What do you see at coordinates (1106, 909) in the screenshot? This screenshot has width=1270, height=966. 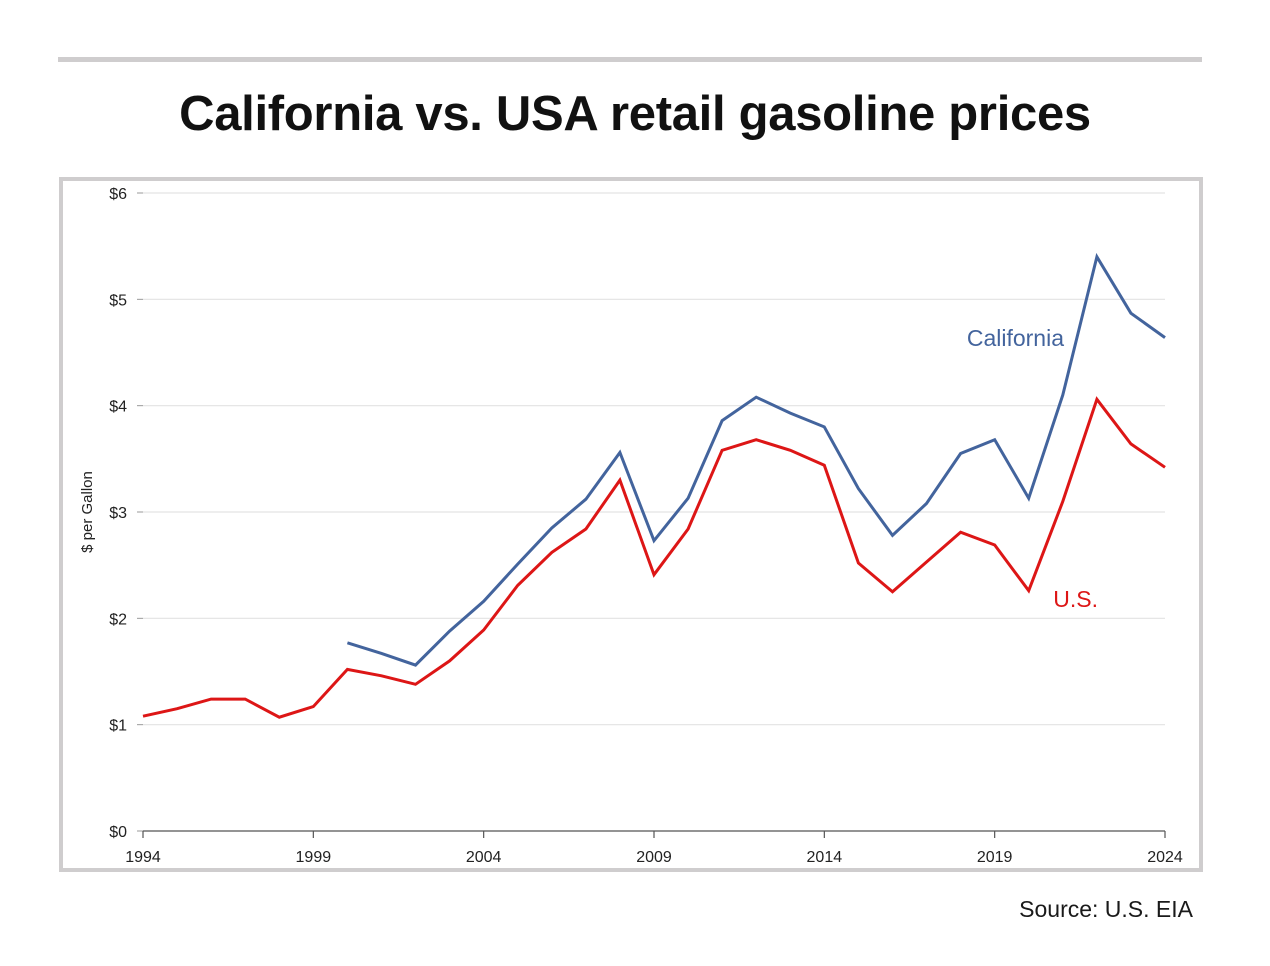 I see `source-note: Source: U.S. EIA` at bounding box center [1106, 909].